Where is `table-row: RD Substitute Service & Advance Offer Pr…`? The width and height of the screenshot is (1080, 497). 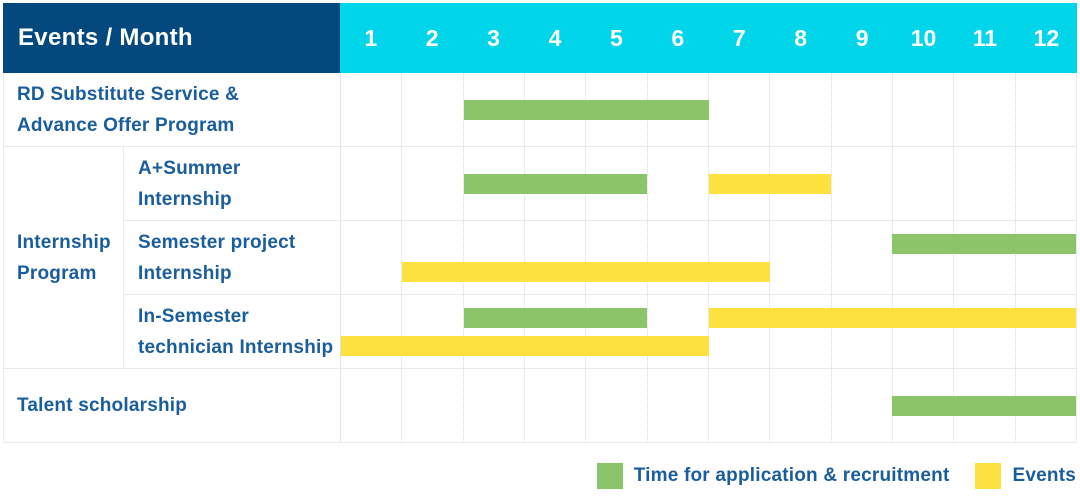 table-row: RD Substitute Service & Advance Offer Pr… is located at coordinates (540, 110).